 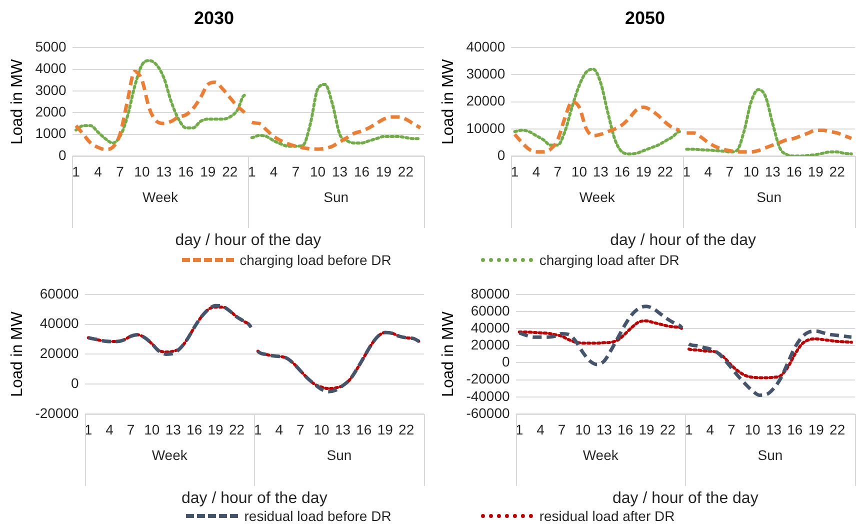 What do you see at coordinates (316, 260) in the screenshot?
I see `legend-label: charging load before DR` at bounding box center [316, 260].